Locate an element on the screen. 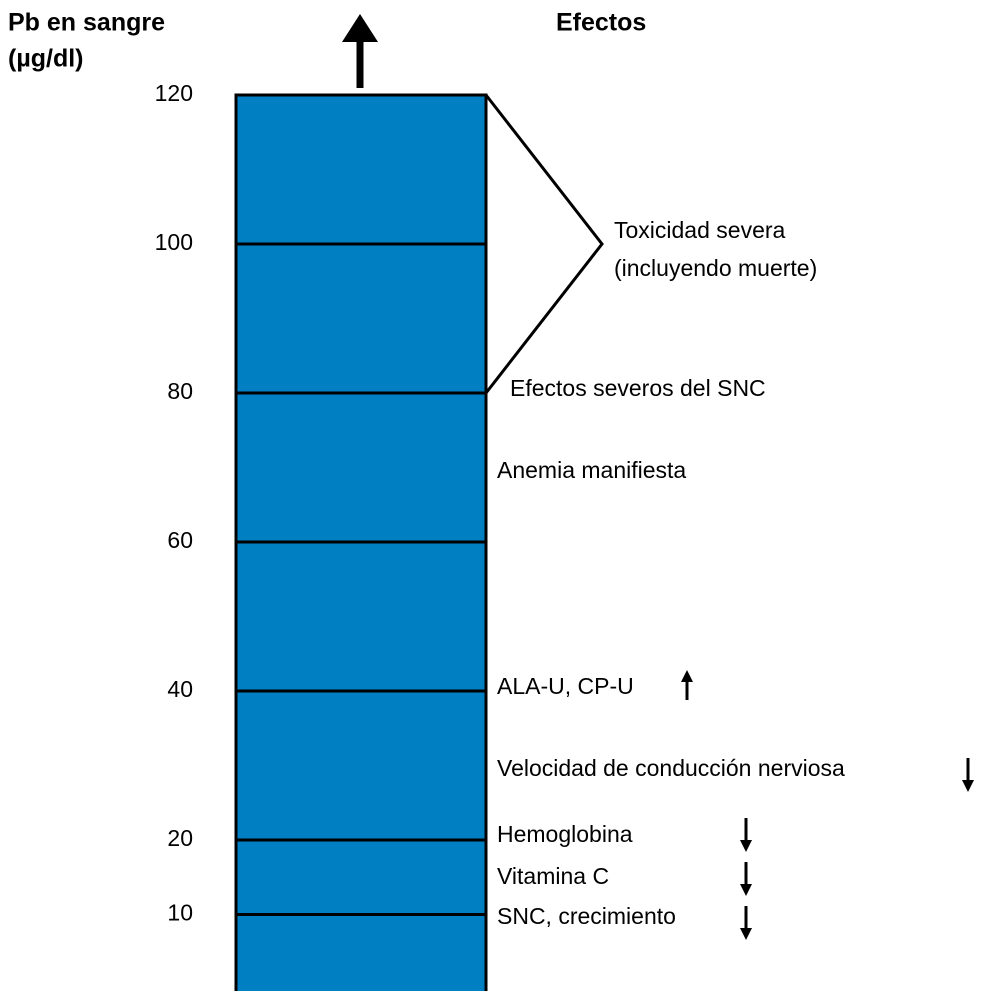 This screenshot has width=984, height=991. up-arrow is located at coordinates (360, 51).